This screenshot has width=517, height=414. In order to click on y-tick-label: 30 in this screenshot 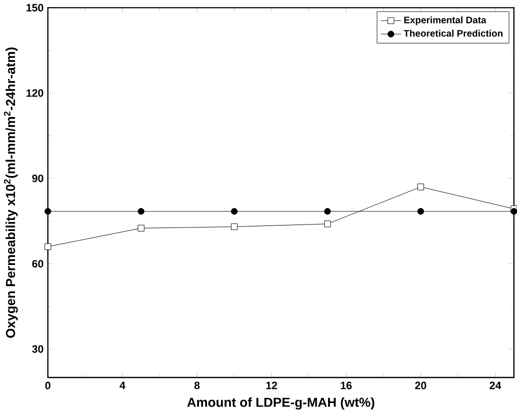, I will do `click(38, 350)`.